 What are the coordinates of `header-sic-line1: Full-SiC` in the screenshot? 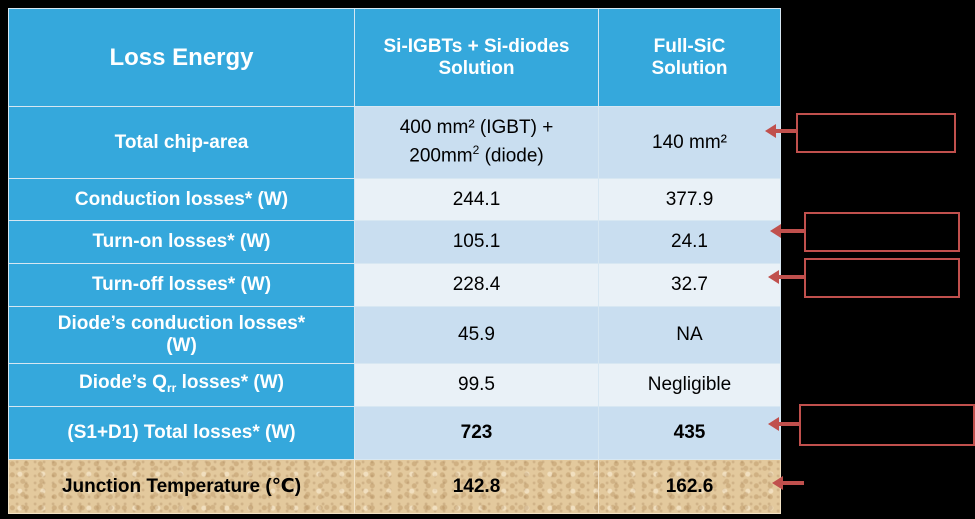 It's located at (689, 46).